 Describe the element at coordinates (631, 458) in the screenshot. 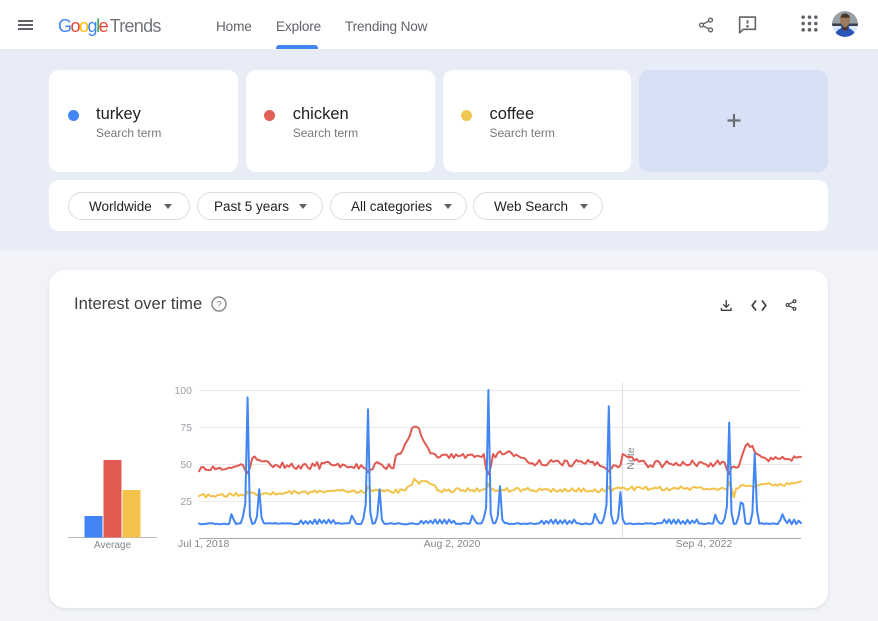

I see `svg-text: Note` at that location.